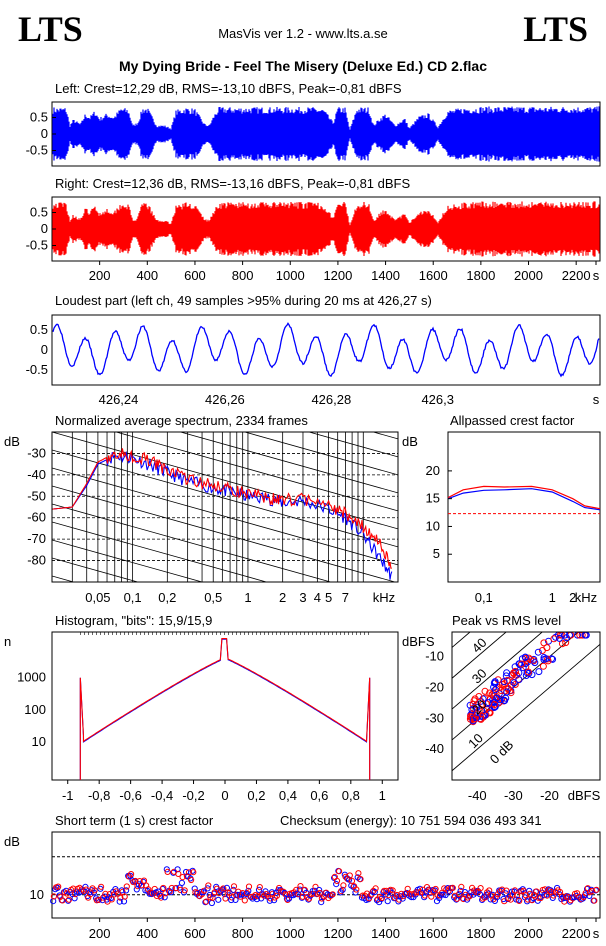  Describe the element at coordinates (524, 497) in the screenshot. I see `crest-series-right` at that location.